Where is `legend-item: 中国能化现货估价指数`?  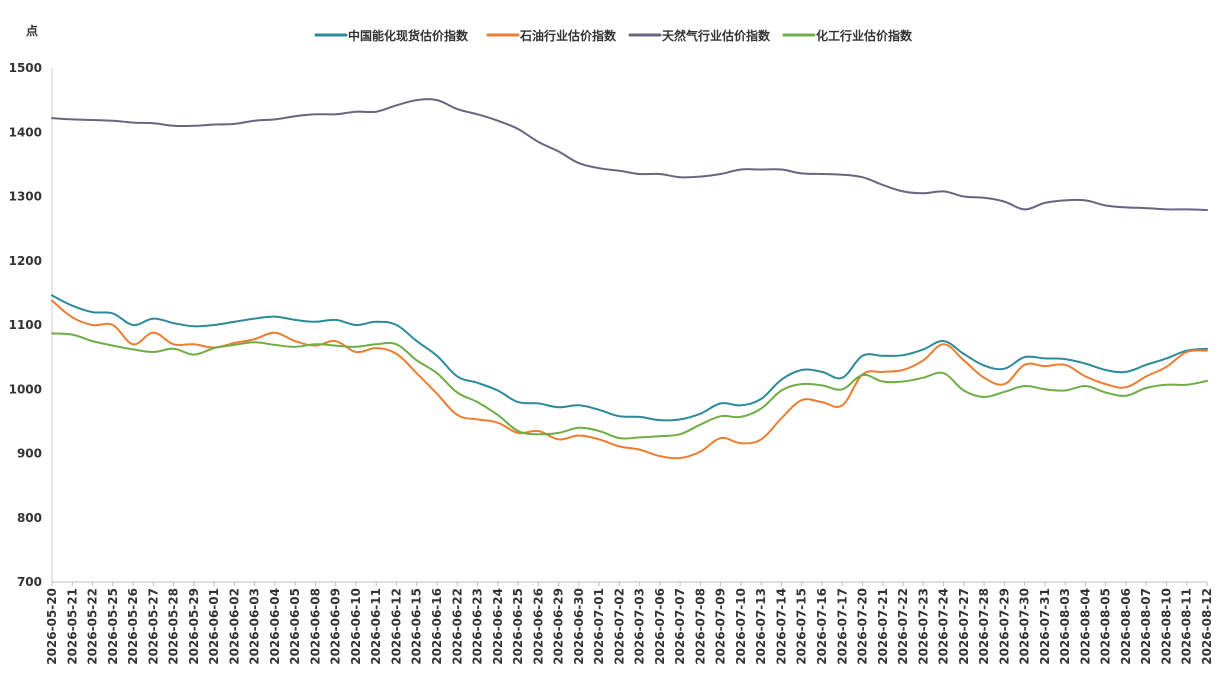 legend-item: 中国能化现货估价指数 is located at coordinates (391, 35).